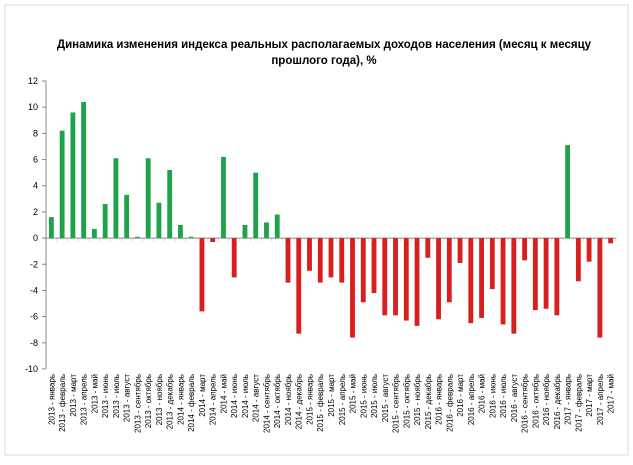 This screenshot has height=465, width=633. What do you see at coordinates (116, 396) in the screenshot?
I see `x-tick-label-7: 2013 - июль` at bounding box center [116, 396].